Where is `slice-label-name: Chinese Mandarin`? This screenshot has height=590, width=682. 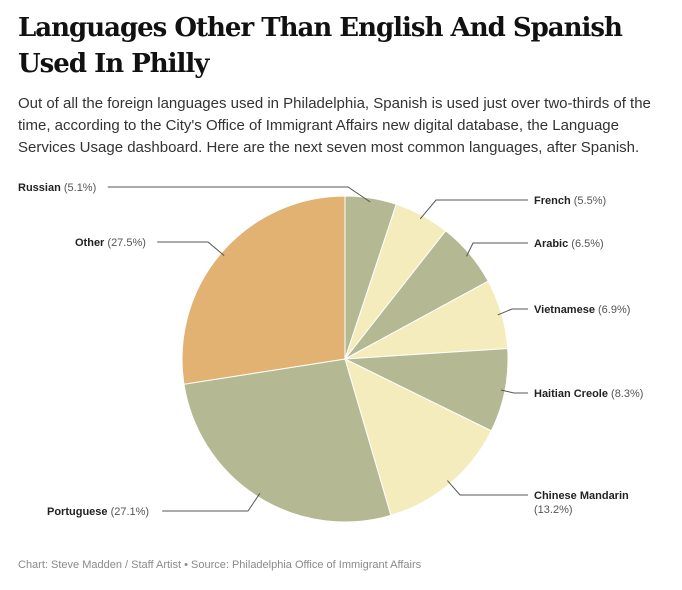 slice-label-name: Chinese Mandarin is located at coordinates (581, 496).